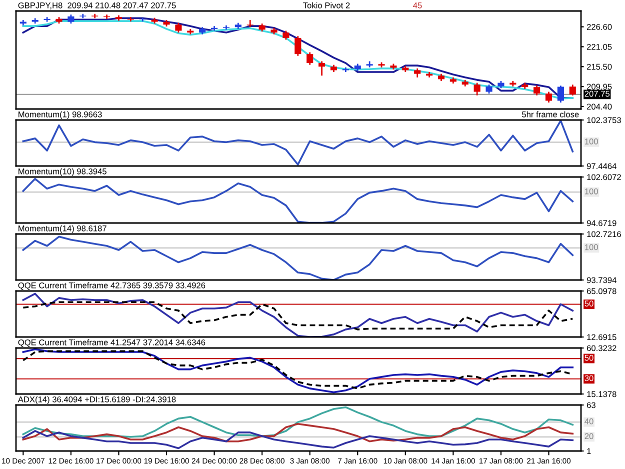  I want to click on chart-title: QQE Current Timeframe 41.2547 37.2014 34.6346, so click(112, 343).